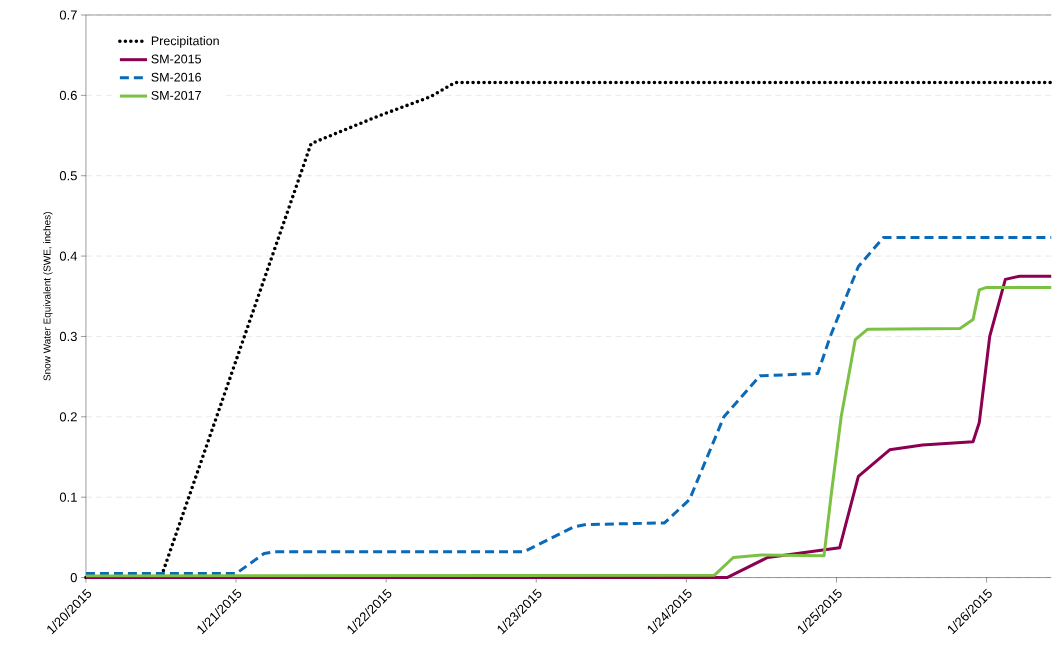 The image size is (1053, 657). What do you see at coordinates (48, 296) in the screenshot?
I see `y-axis-title: Snow Water Equivalent (SWE, inches)` at bounding box center [48, 296].